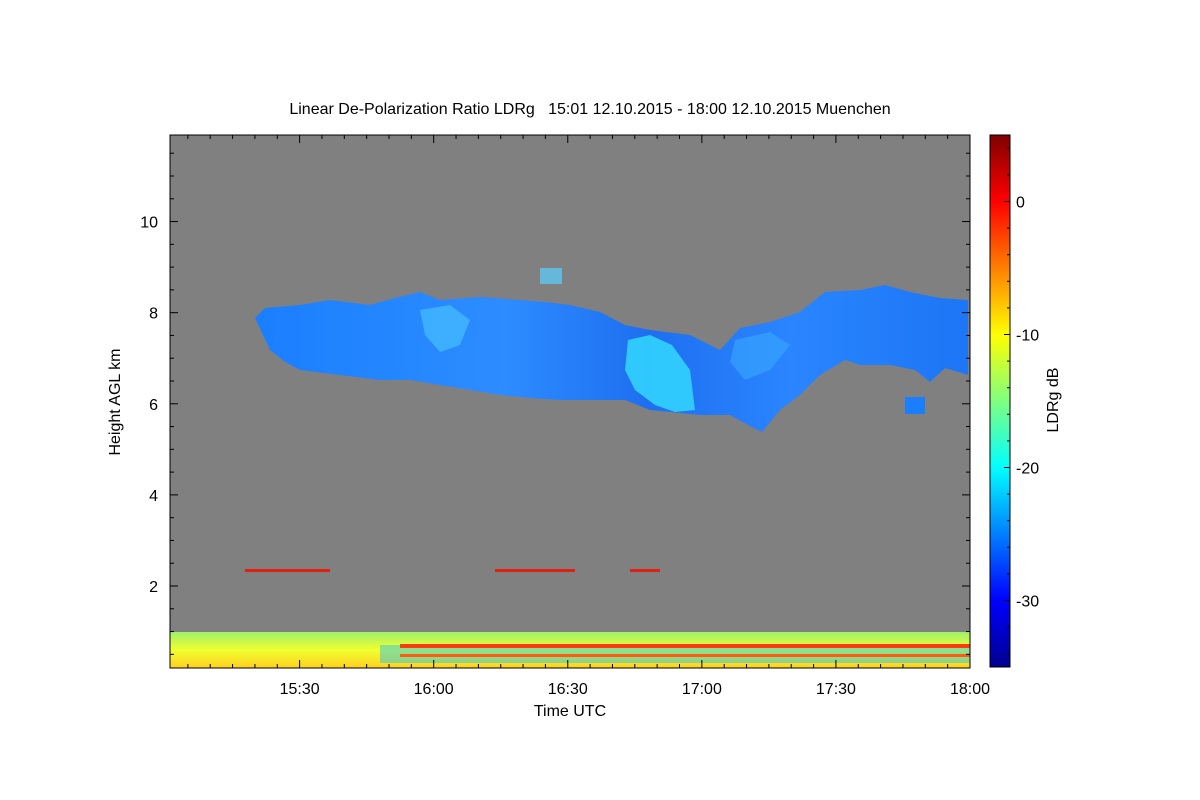 The width and height of the screenshot is (1200, 800). What do you see at coordinates (434, 689) in the screenshot?
I see `x-tick-label: 16:00` at bounding box center [434, 689].